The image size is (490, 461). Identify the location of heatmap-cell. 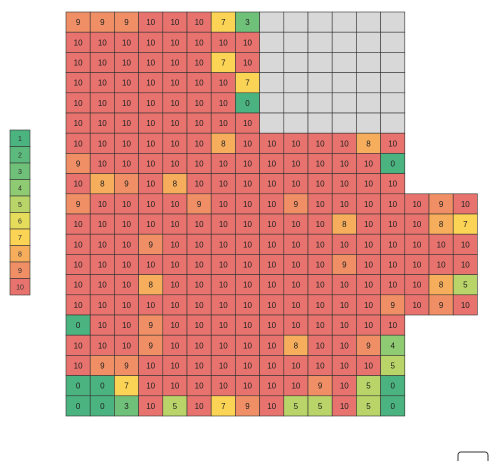
(465, 305).